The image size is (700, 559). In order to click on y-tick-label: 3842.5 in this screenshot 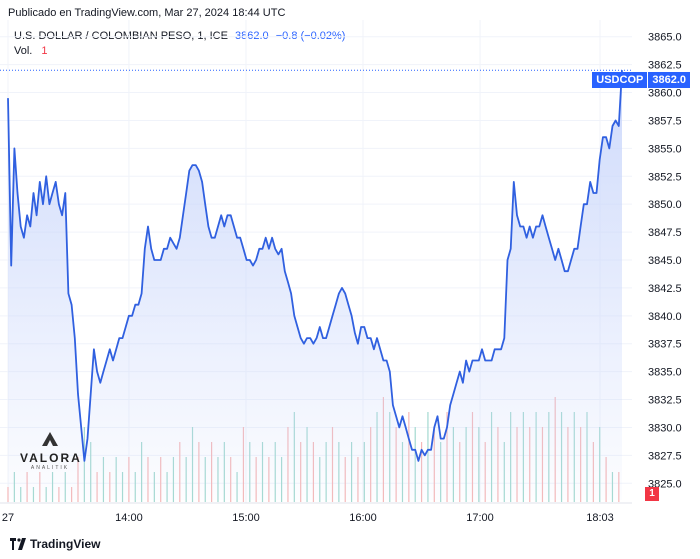, I will do `click(665, 289)`.